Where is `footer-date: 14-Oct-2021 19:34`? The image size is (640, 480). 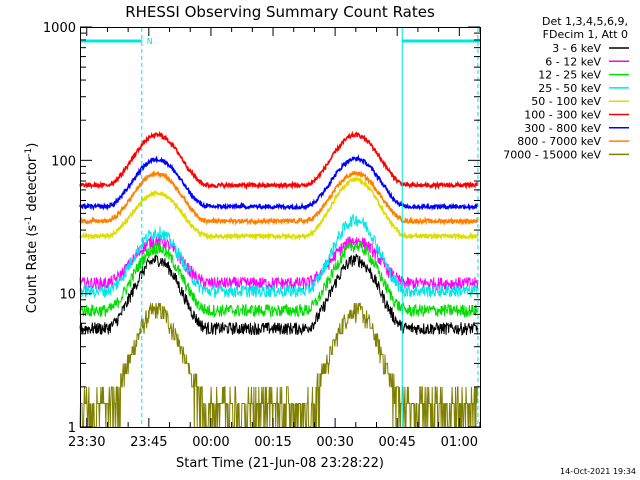
footer-date: 14-Oct-2021 19:34 is located at coordinates (598, 471).